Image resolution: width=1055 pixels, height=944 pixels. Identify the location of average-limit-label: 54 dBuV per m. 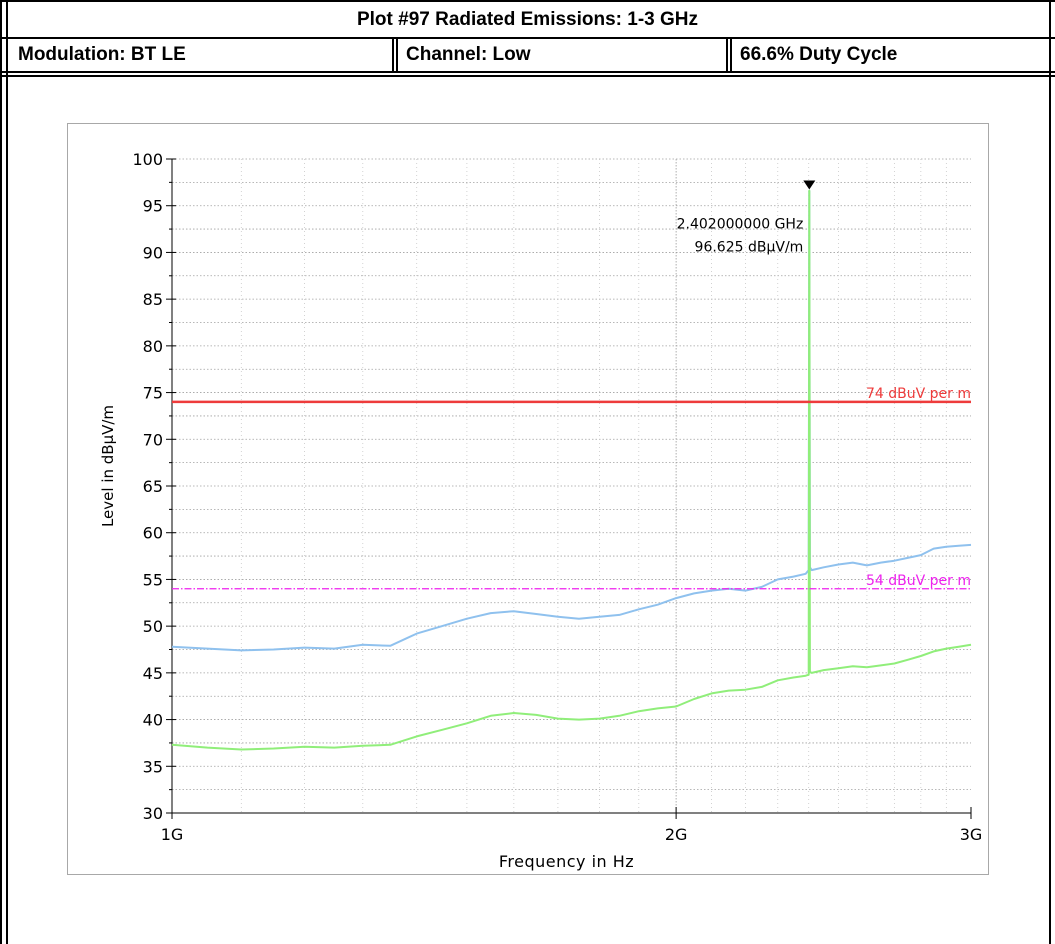
(918, 581).